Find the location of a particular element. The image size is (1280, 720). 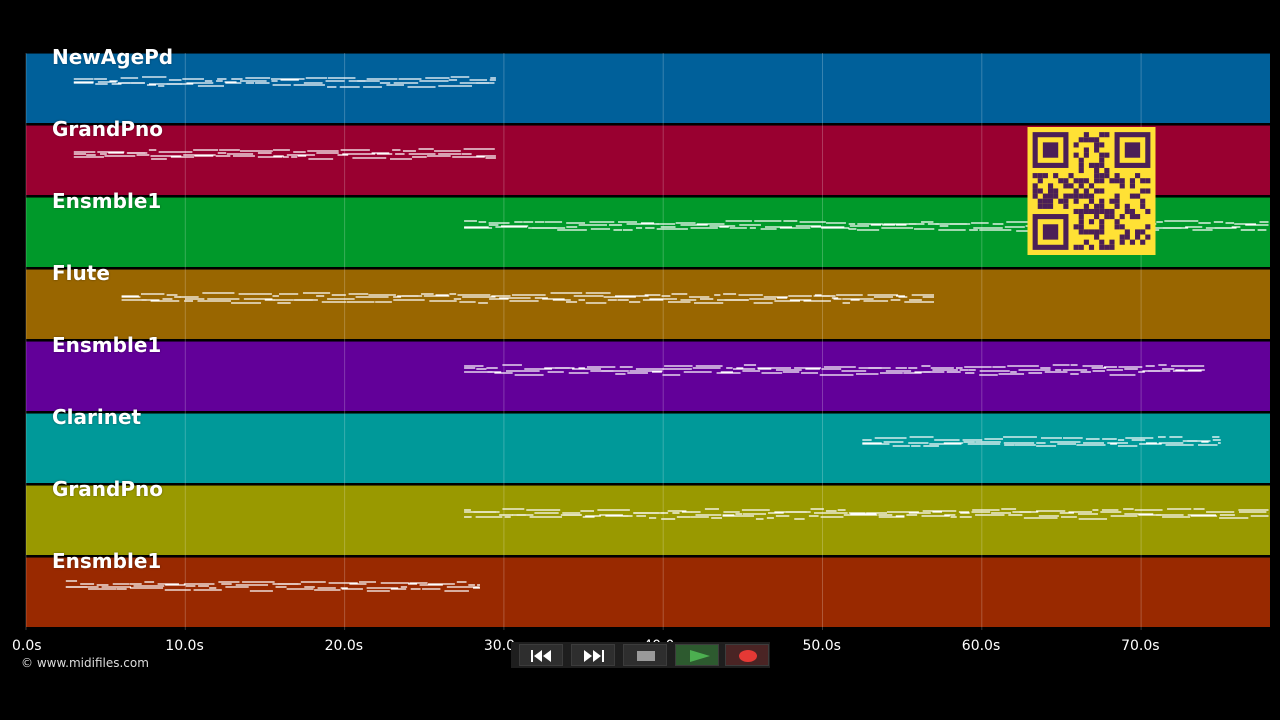

track-label: Clarinet is located at coordinates (97, 417).